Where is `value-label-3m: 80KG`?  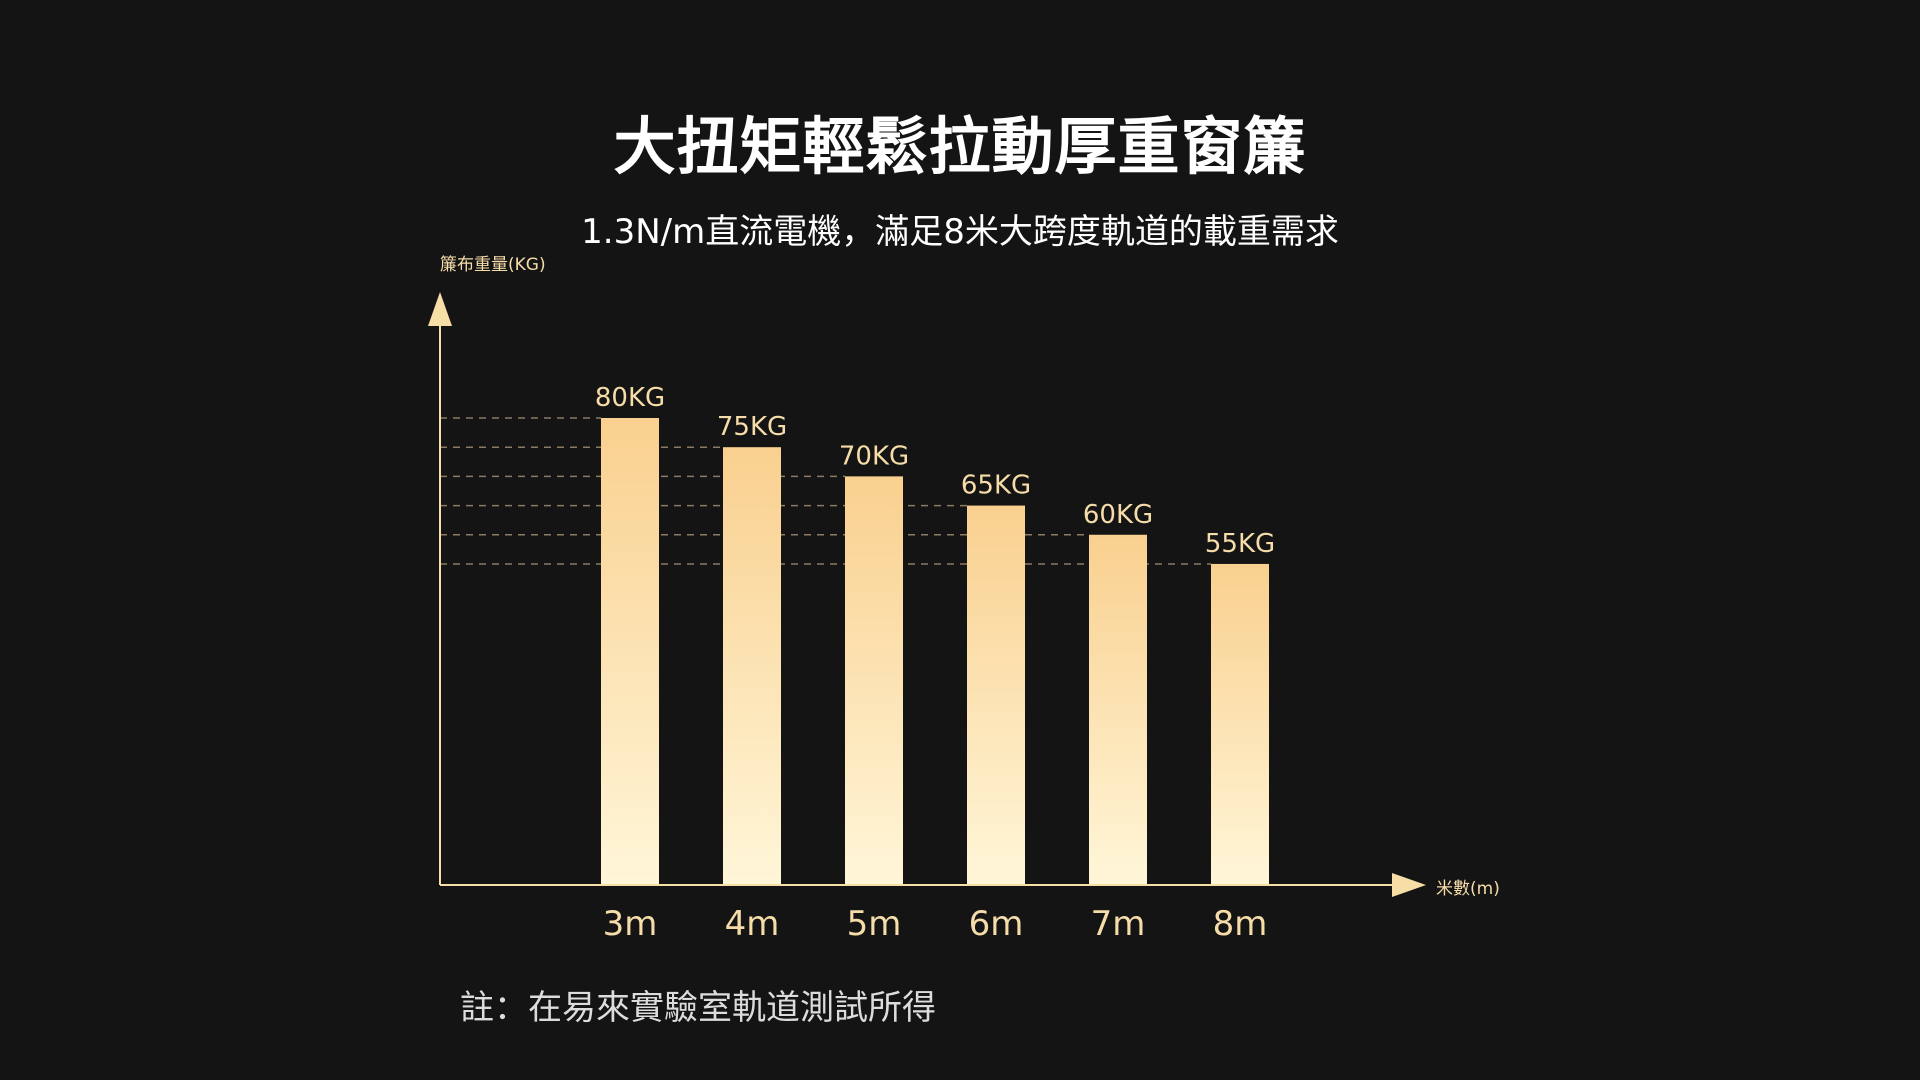
value-label-3m: 80KG is located at coordinates (630, 398).